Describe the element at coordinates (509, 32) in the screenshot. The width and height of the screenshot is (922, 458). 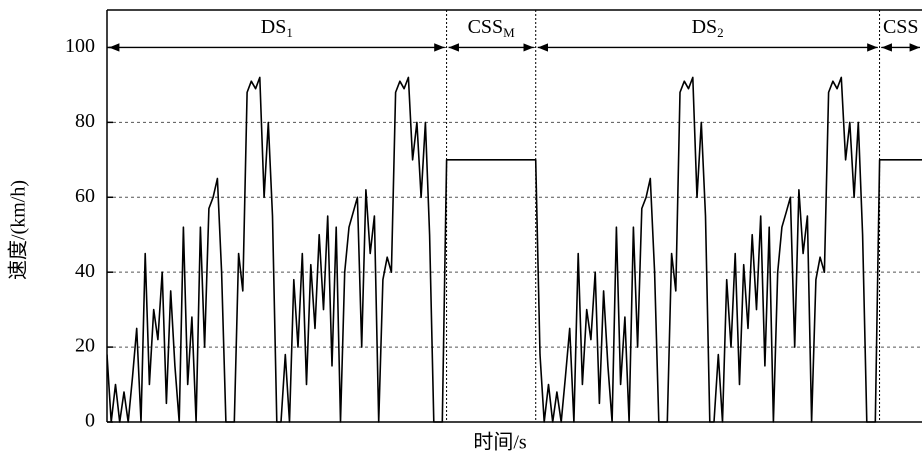
I see `region-label-sub: M` at that location.